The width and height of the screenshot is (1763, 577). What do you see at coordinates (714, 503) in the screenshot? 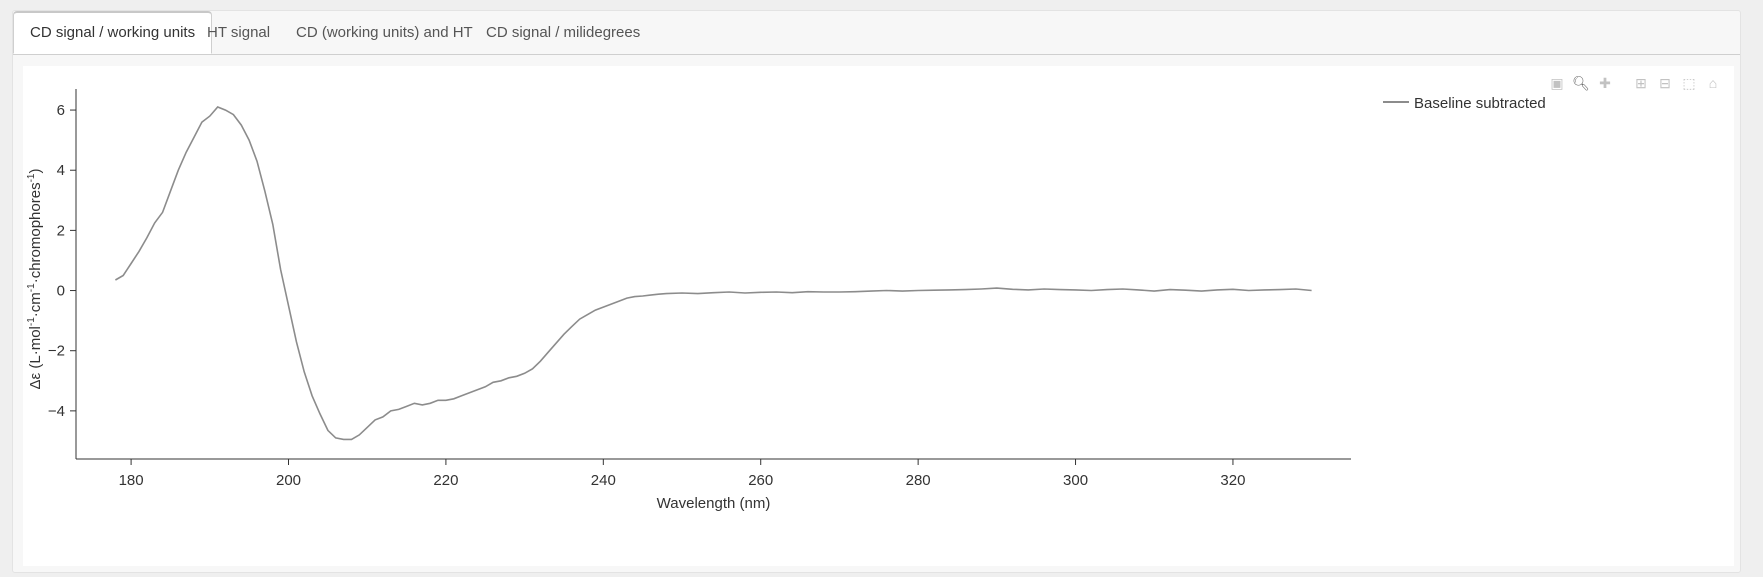
I see `x-axis-label: Wavelength (nm)` at bounding box center [714, 503].